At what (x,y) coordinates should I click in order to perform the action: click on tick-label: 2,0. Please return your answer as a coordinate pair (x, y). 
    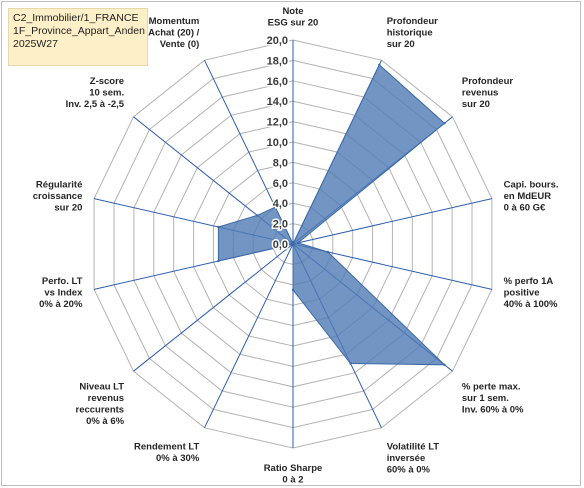
    Looking at the image, I should click on (280, 225).